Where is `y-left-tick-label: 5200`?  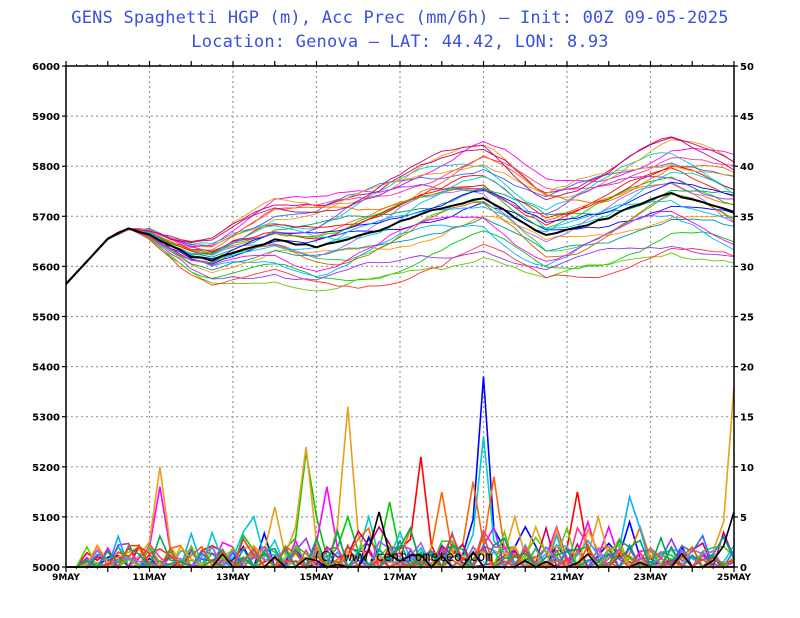 y-left-tick-label: 5200 is located at coordinates (46, 468).